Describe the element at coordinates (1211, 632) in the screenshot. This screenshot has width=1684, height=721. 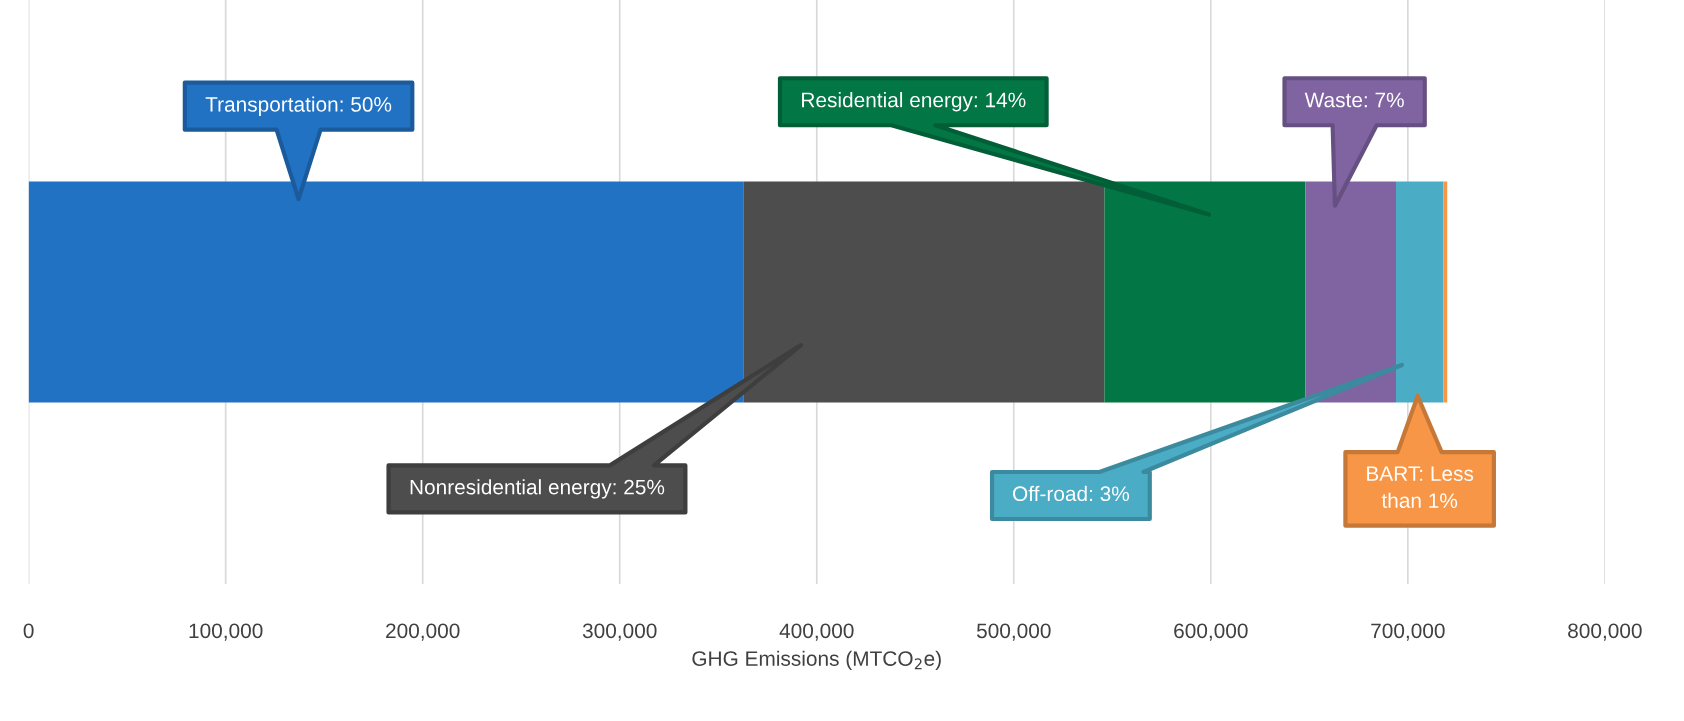
I see `x-tick-label: 600,000` at that location.